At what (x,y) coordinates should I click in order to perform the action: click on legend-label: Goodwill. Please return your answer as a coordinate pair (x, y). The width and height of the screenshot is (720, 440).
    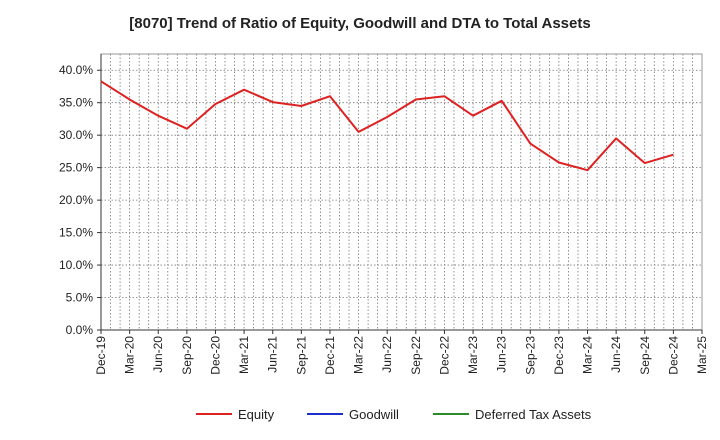
    Looking at the image, I should click on (374, 414).